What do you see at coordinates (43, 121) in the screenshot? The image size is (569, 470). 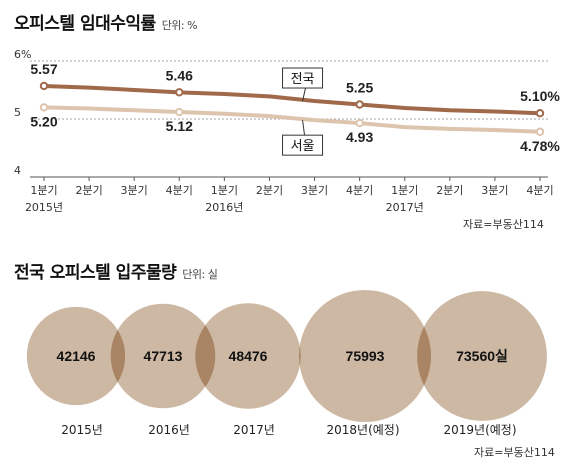 I see `data-label: 5.20` at bounding box center [43, 121].